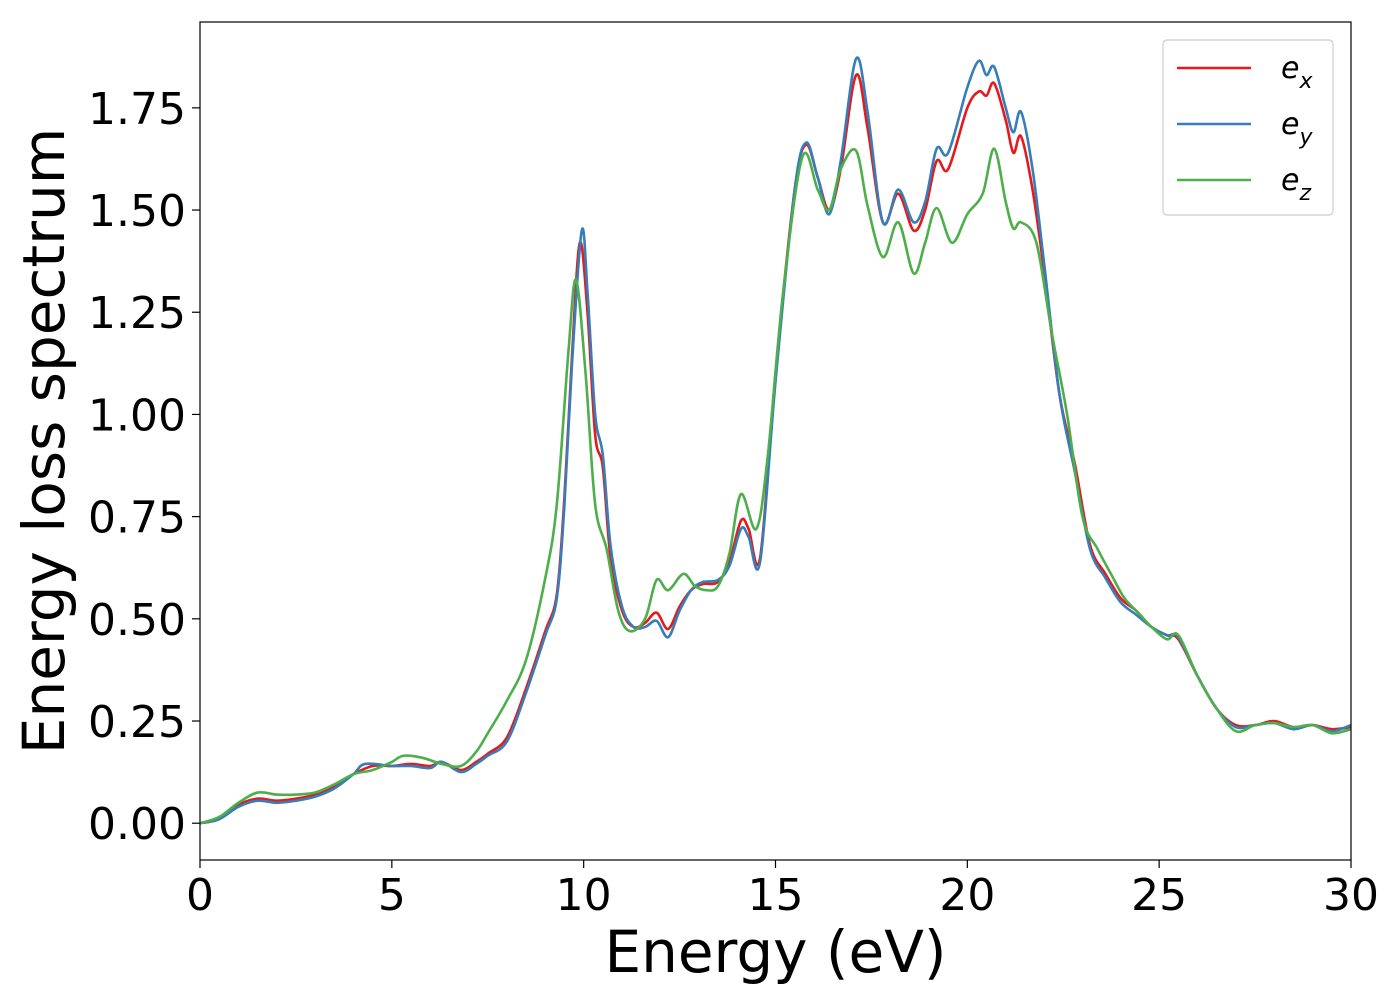 The width and height of the screenshot is (1400, 1000). I want to click on x-tick-label: 0, so click(200, 895).